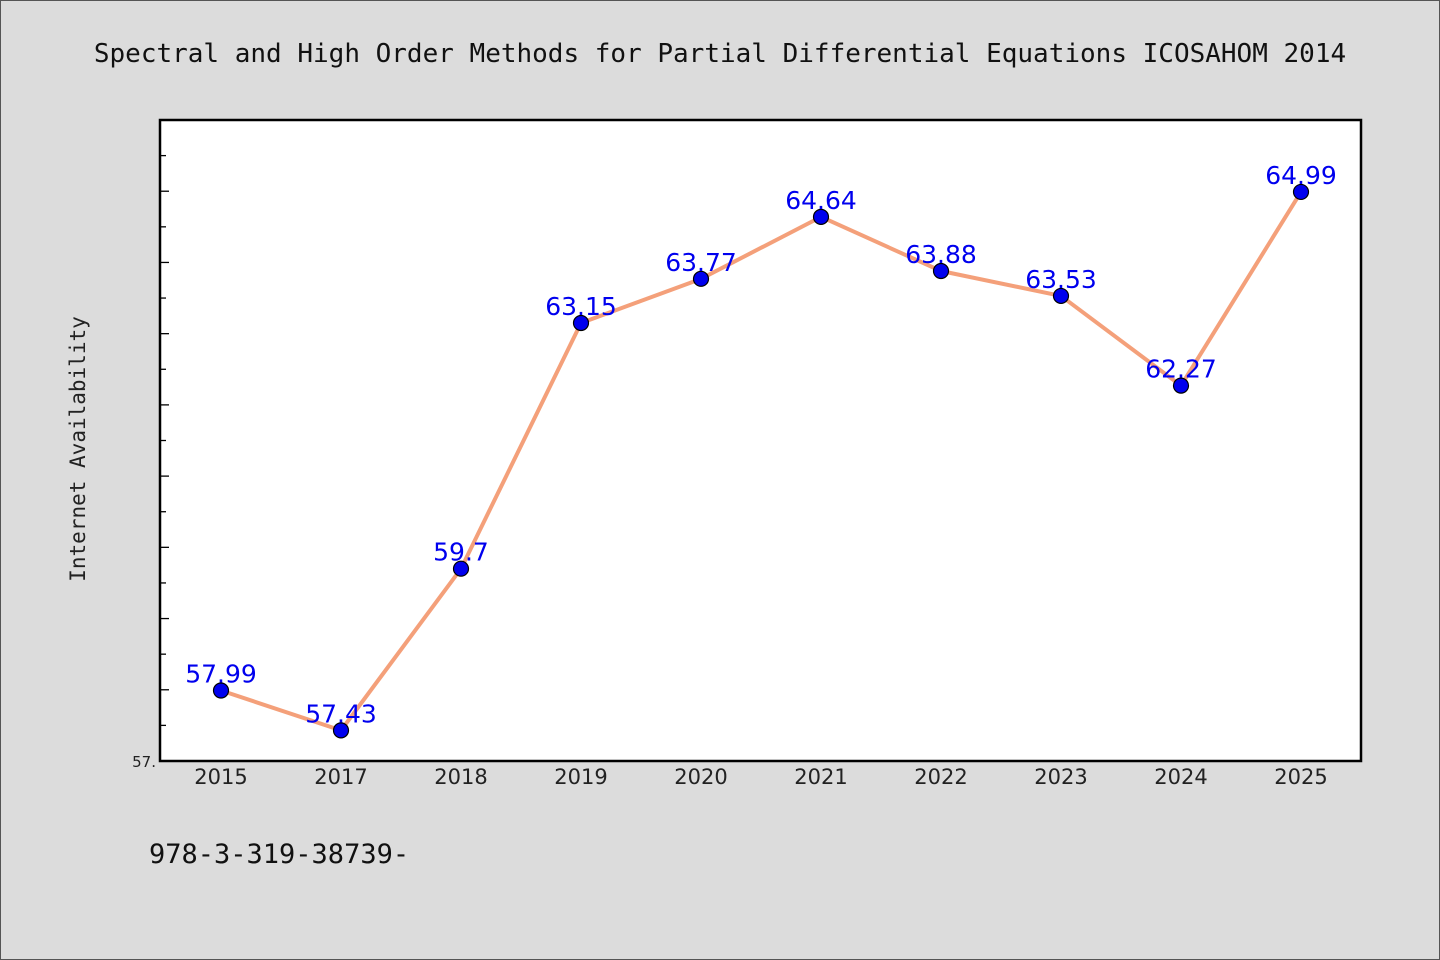 The image size is (1440, 960). What do you see at coordinates (1181, 369) in the screenshot?
I see `data-label-2024: 62.27` at bounding box center [1181, 369].